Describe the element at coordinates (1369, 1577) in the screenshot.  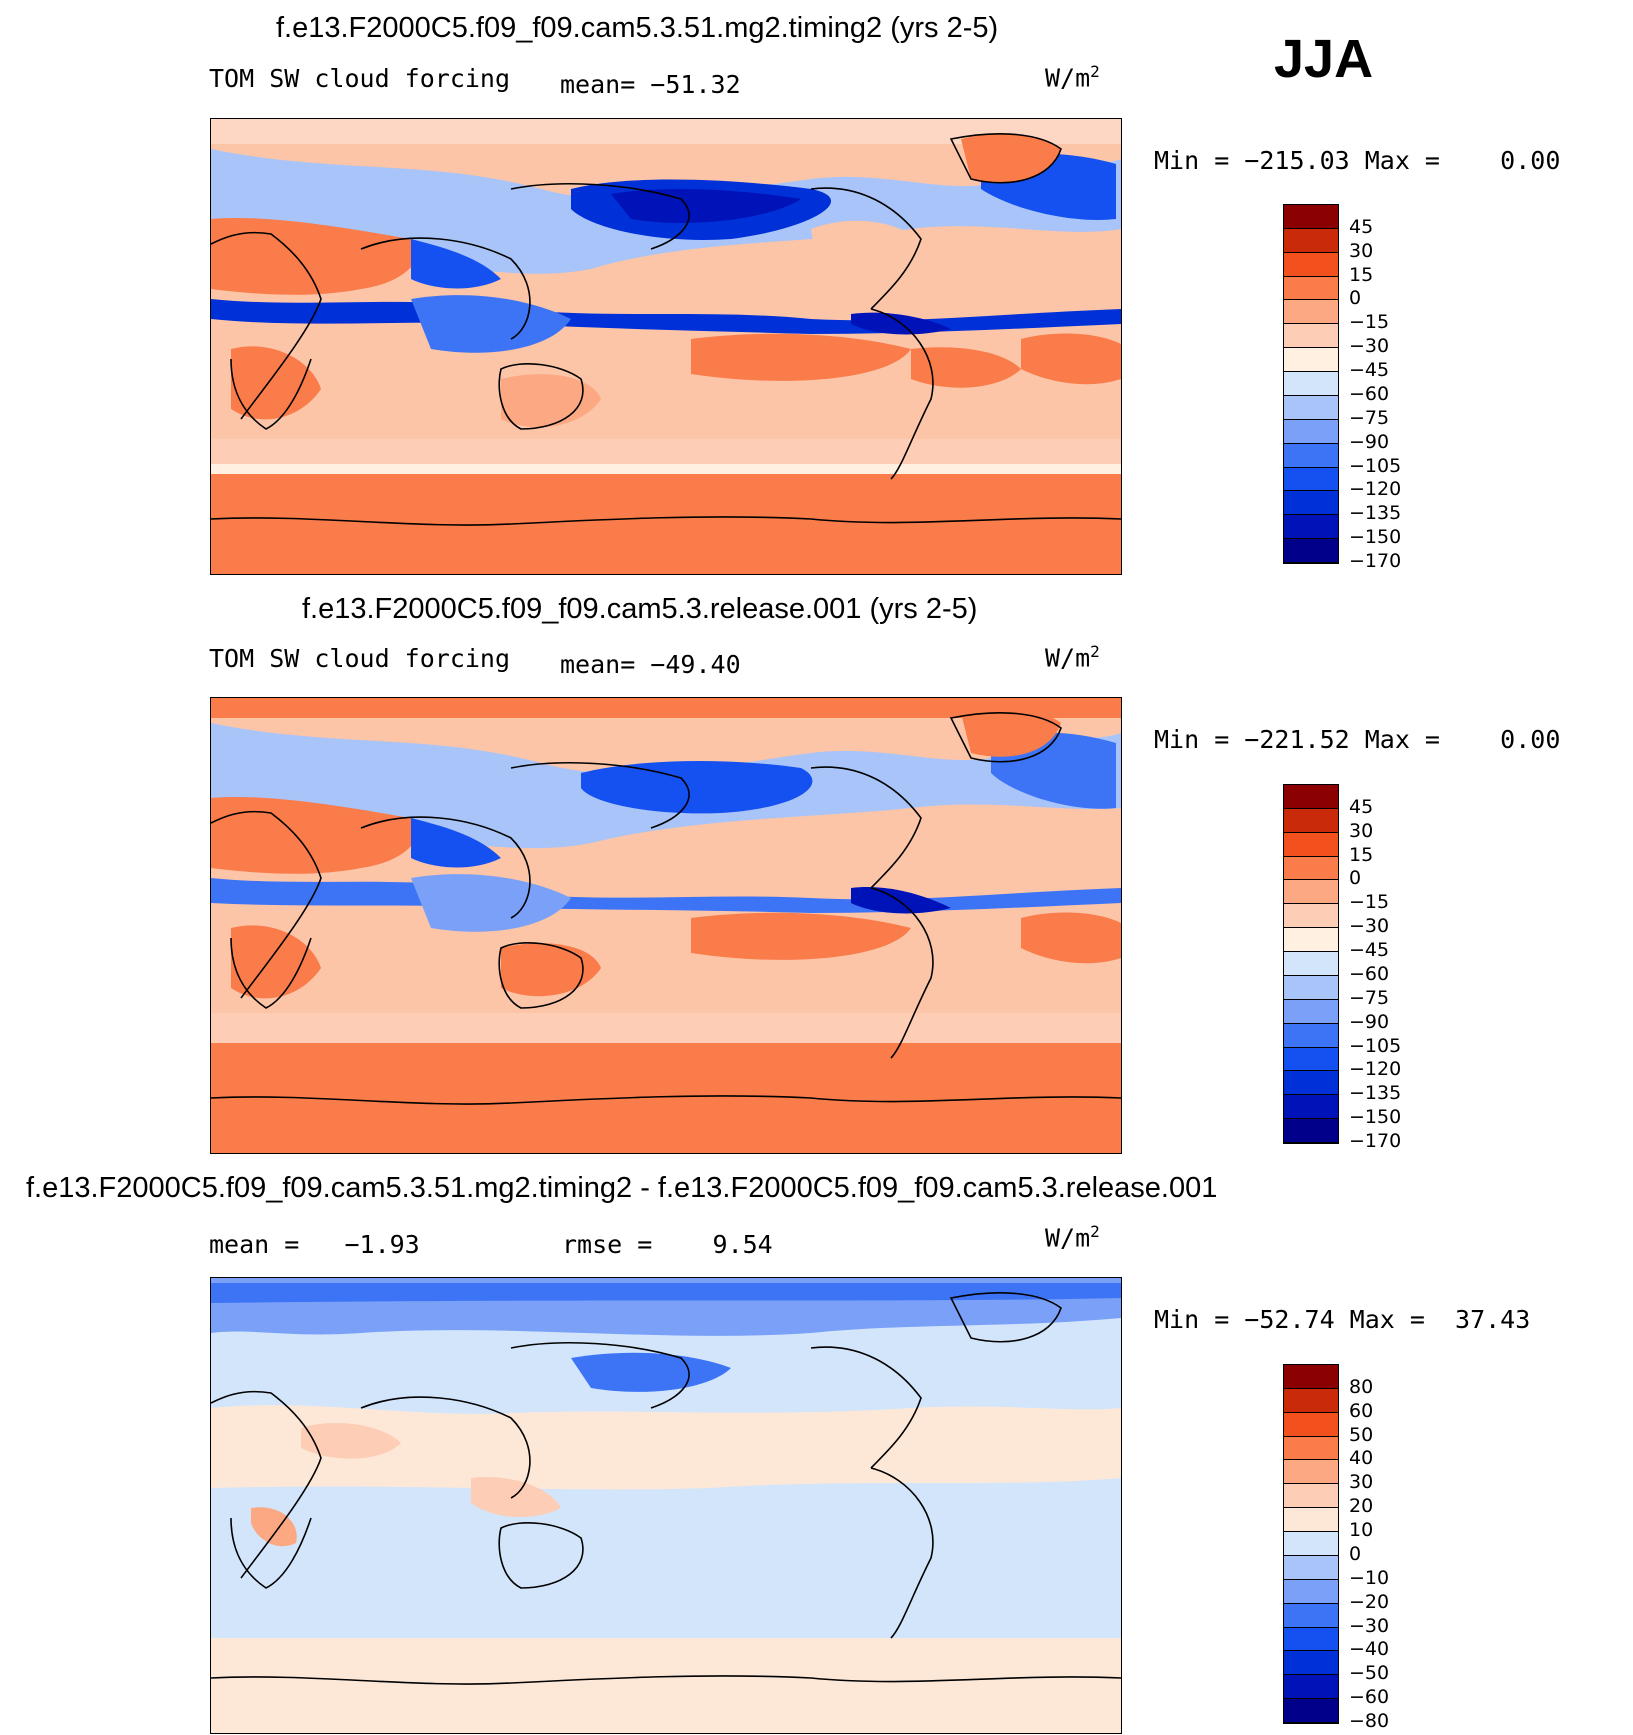
I see `colorbar-tick-label: −10` at that location.